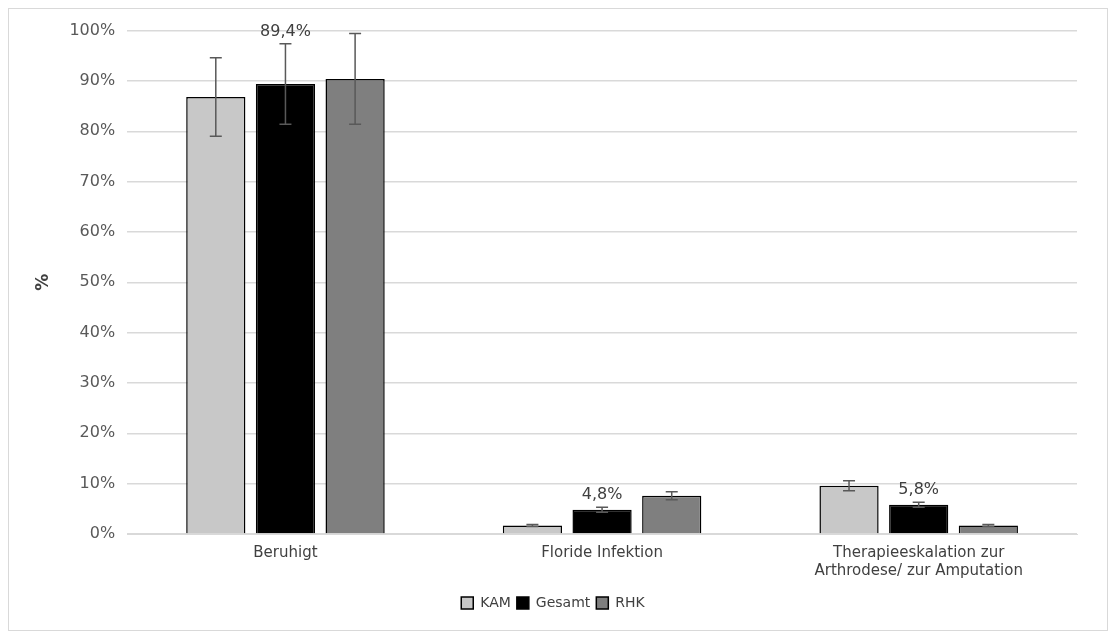 The height and width of the screenshot is (641, 1118). I want to click on y-tick-label: 90%, so click(97, 80).